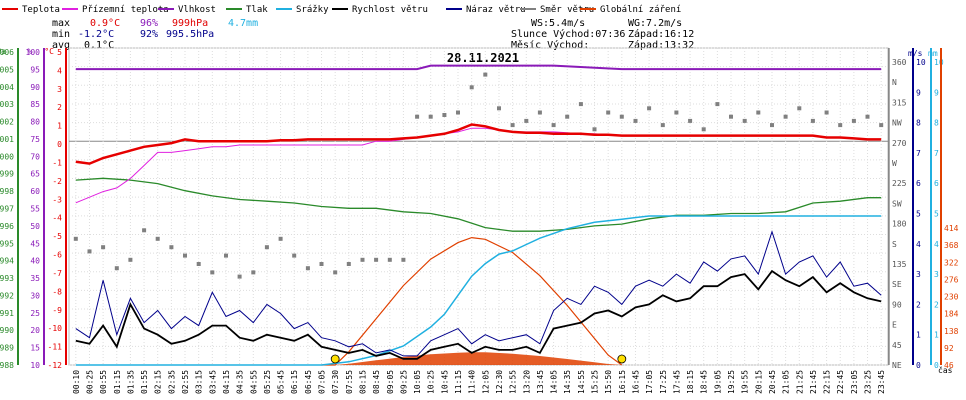 This screenshot has height=400, width=966. Describe the element at coordinates (7, 243) in the screenshot. I see `axis-hpa-tick: 995` at that location.